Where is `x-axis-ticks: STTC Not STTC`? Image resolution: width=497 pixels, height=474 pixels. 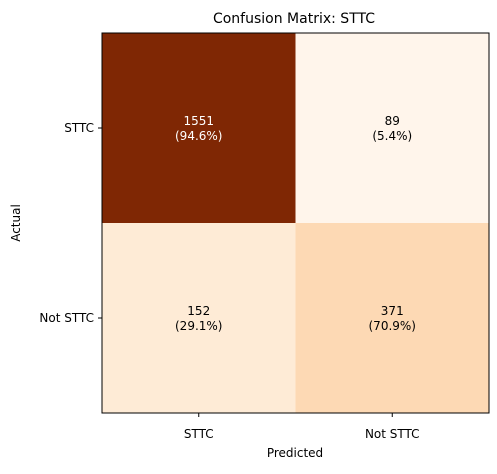
x-axis-ticks: STTC Not STTC is located at coordinates (302, 427).